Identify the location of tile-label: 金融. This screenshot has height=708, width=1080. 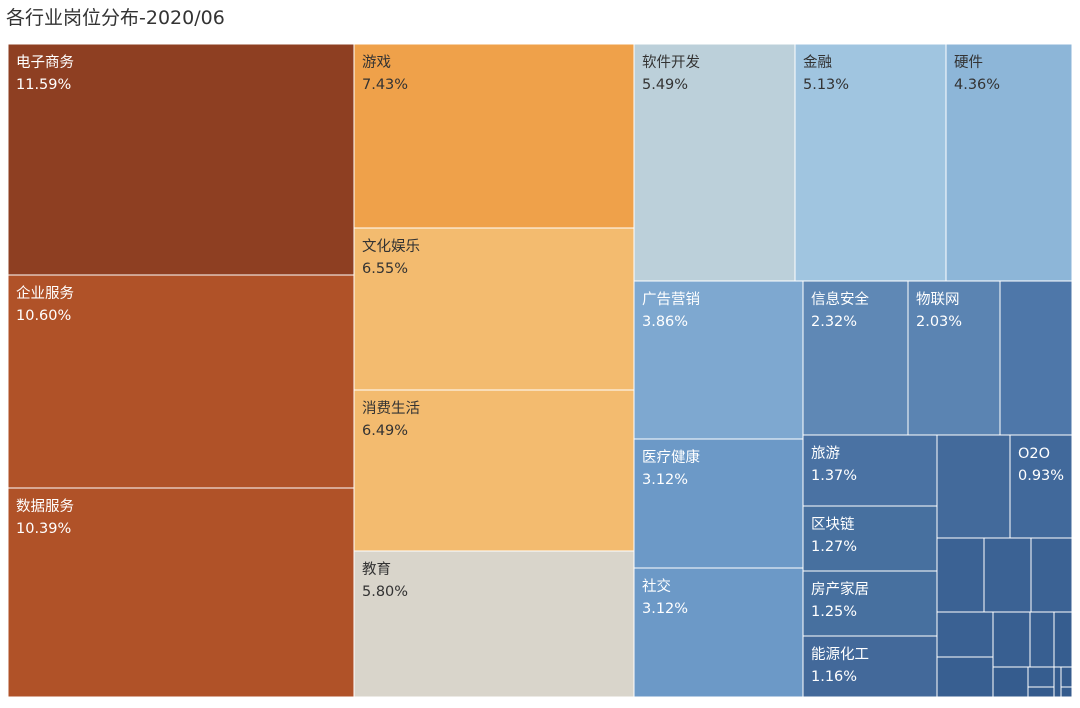
(817, 62).